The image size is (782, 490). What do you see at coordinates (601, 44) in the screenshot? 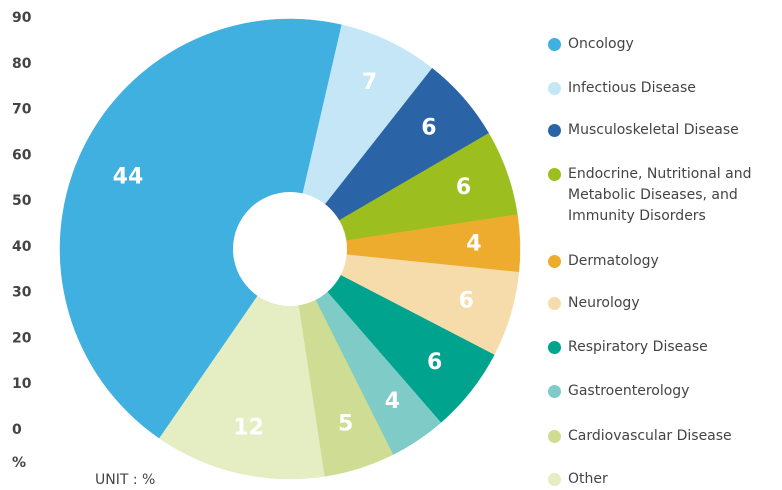
I see `legend-label: Oncology` at bounding box center [601, 44].